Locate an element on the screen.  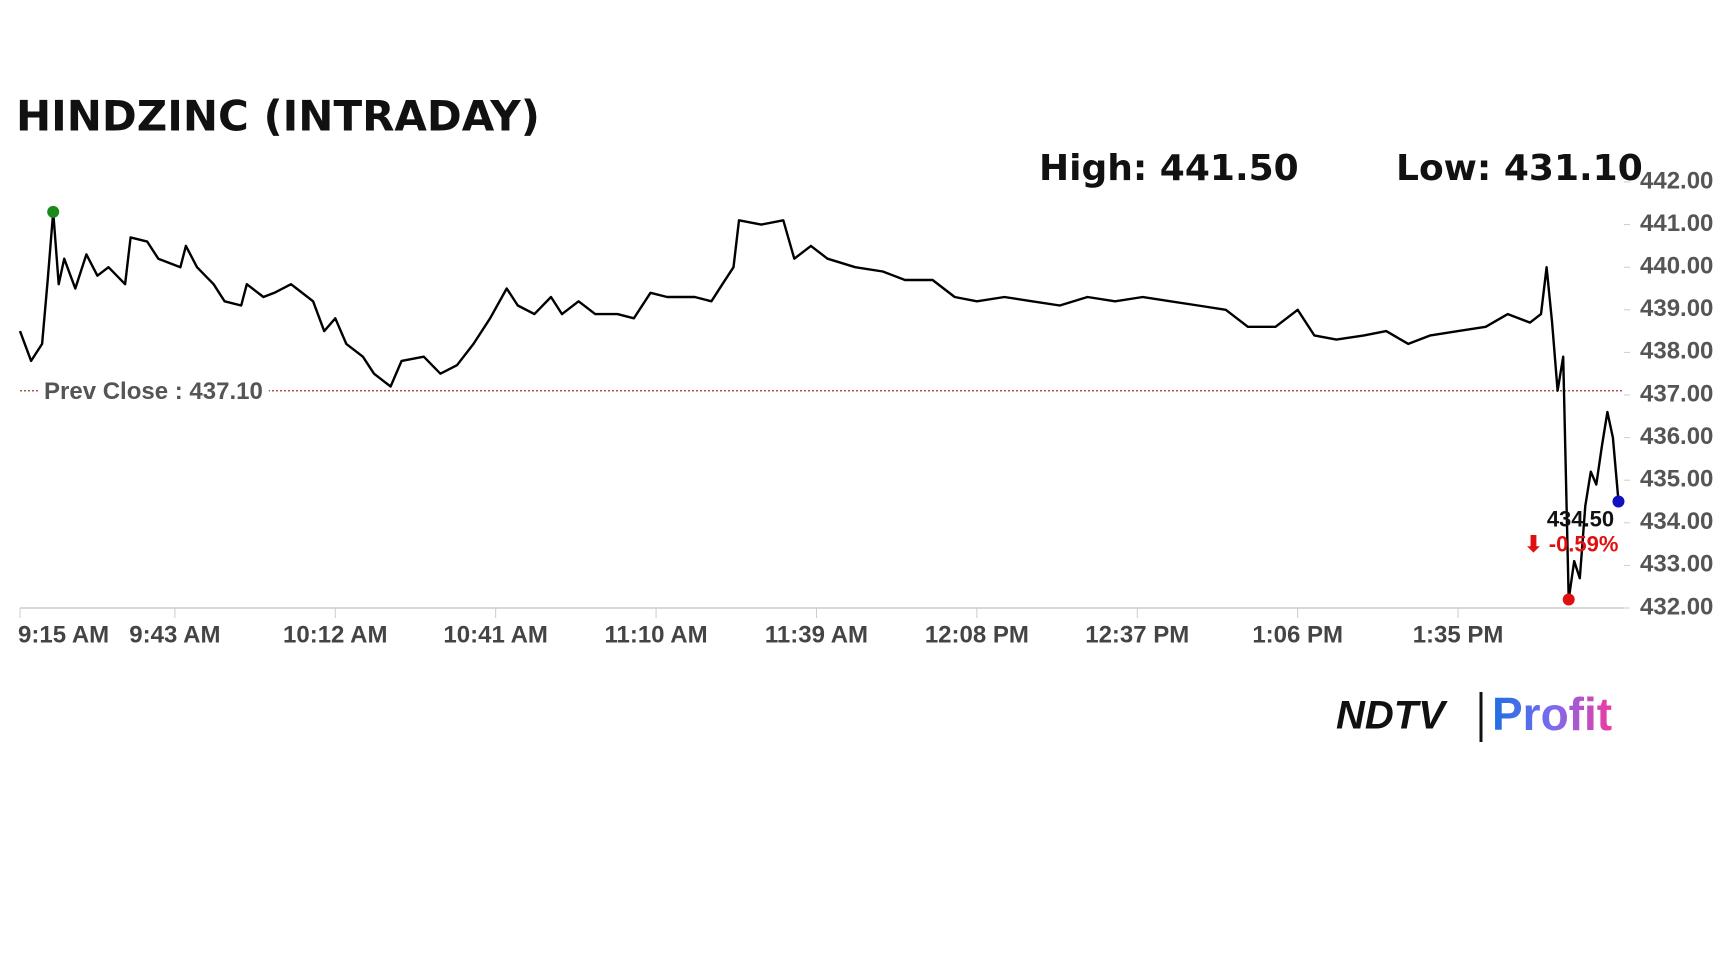
logo-left: NDTV is located at coordinates (1392, 716).